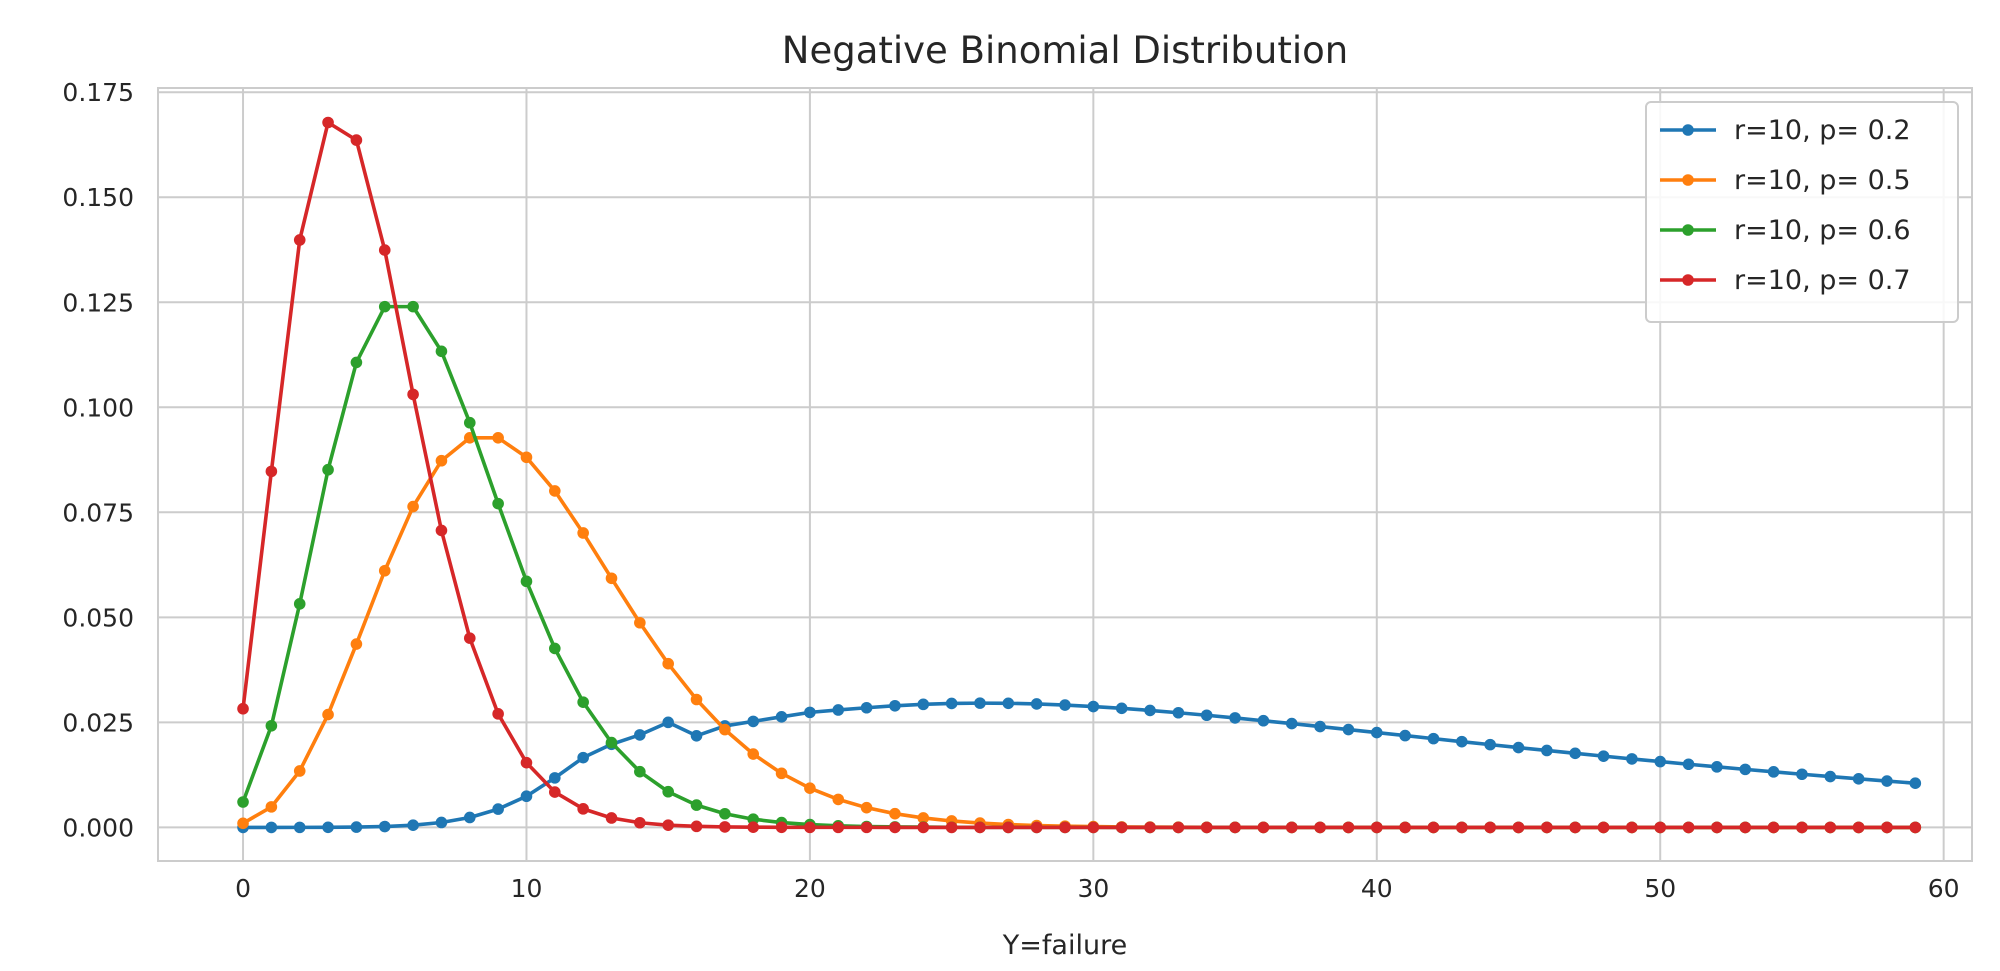 The width and height of the screenshot is (2000, 971). What do you see at coordinates (1660, 888) in the screenshot?
I see `x-tick-label: 50` at bounding box center [1660, 888].